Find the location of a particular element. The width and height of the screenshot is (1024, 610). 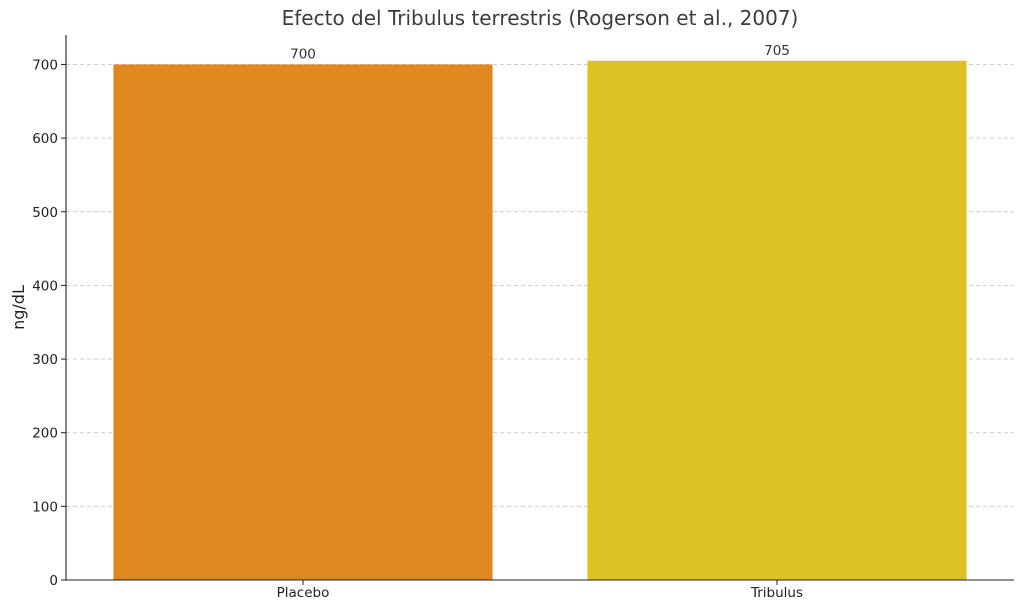

y-tick-label: 300 is located at coordinates (45, 360).